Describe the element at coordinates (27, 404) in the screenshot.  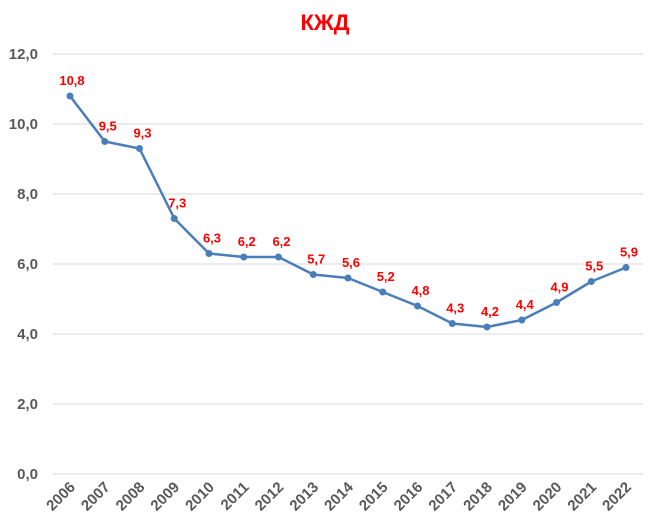
I see `y-tick-label: 2,0` at that location.